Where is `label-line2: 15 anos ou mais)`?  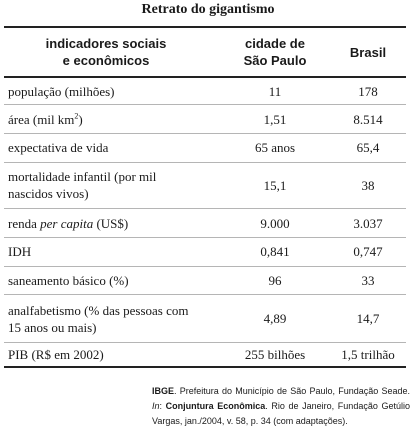
label-line2: 15 anos ou mais) is located at coordinates (52, 327).